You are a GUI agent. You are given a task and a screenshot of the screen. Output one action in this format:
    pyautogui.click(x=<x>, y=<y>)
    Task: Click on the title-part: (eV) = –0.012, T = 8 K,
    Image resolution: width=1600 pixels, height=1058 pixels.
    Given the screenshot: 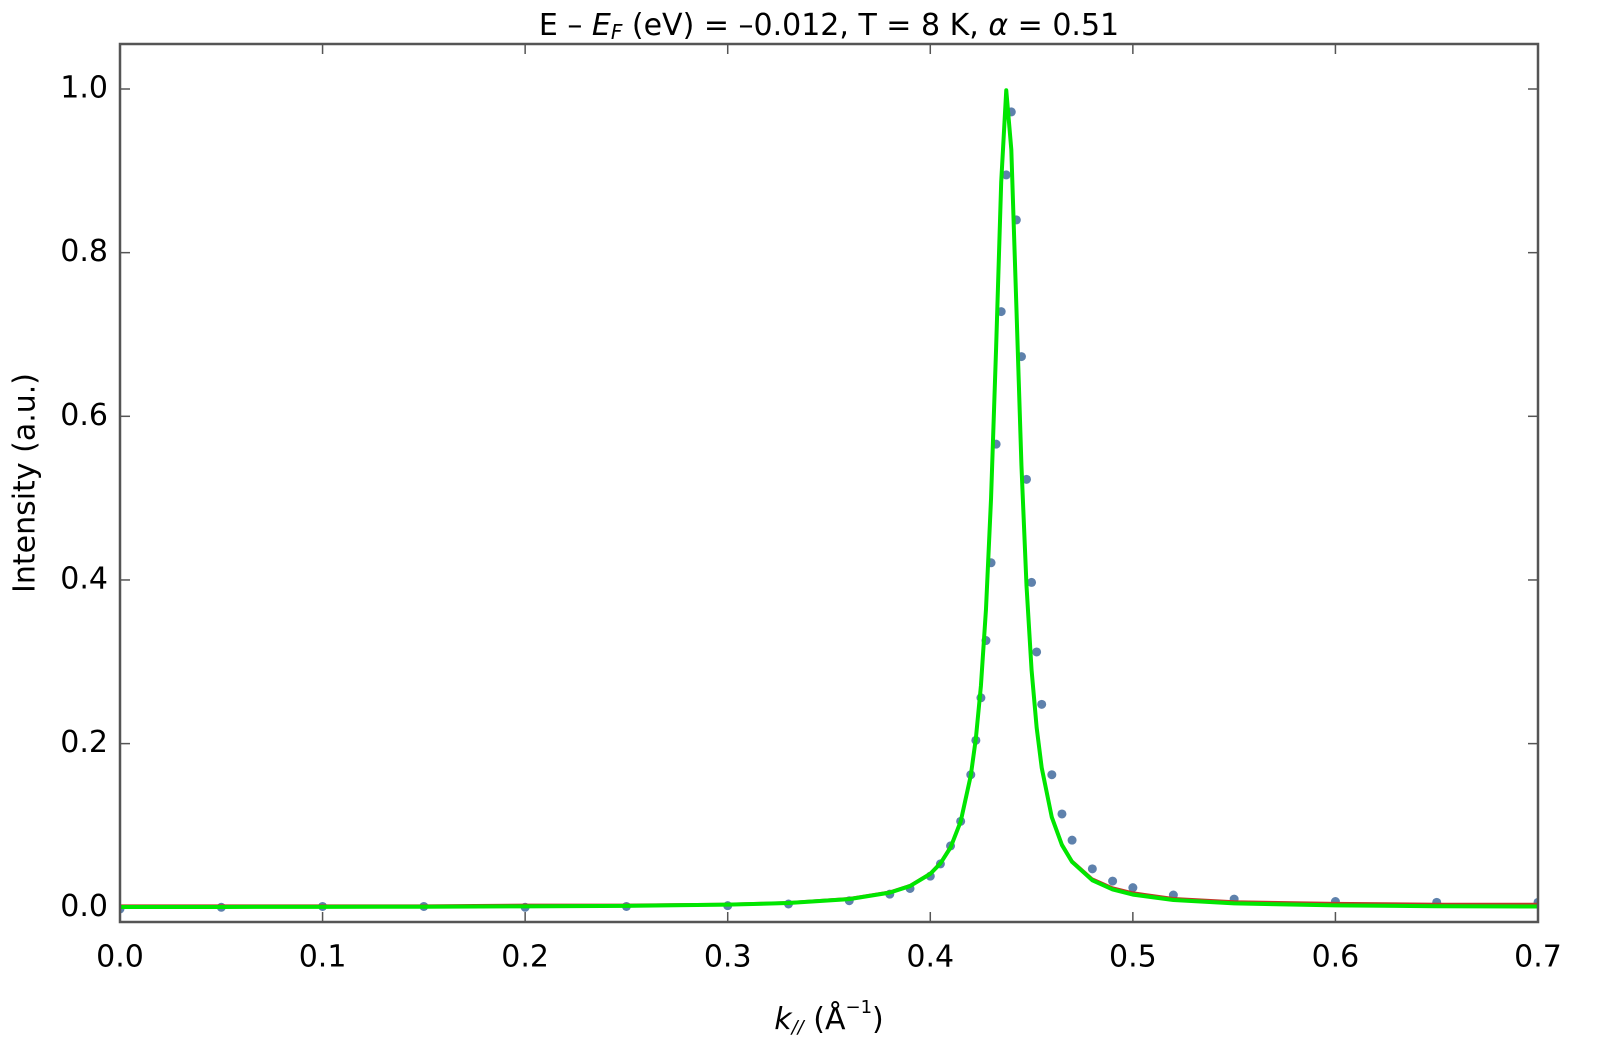 What is the action you would take?
    pyautogui.click(x=805, y=25)
    